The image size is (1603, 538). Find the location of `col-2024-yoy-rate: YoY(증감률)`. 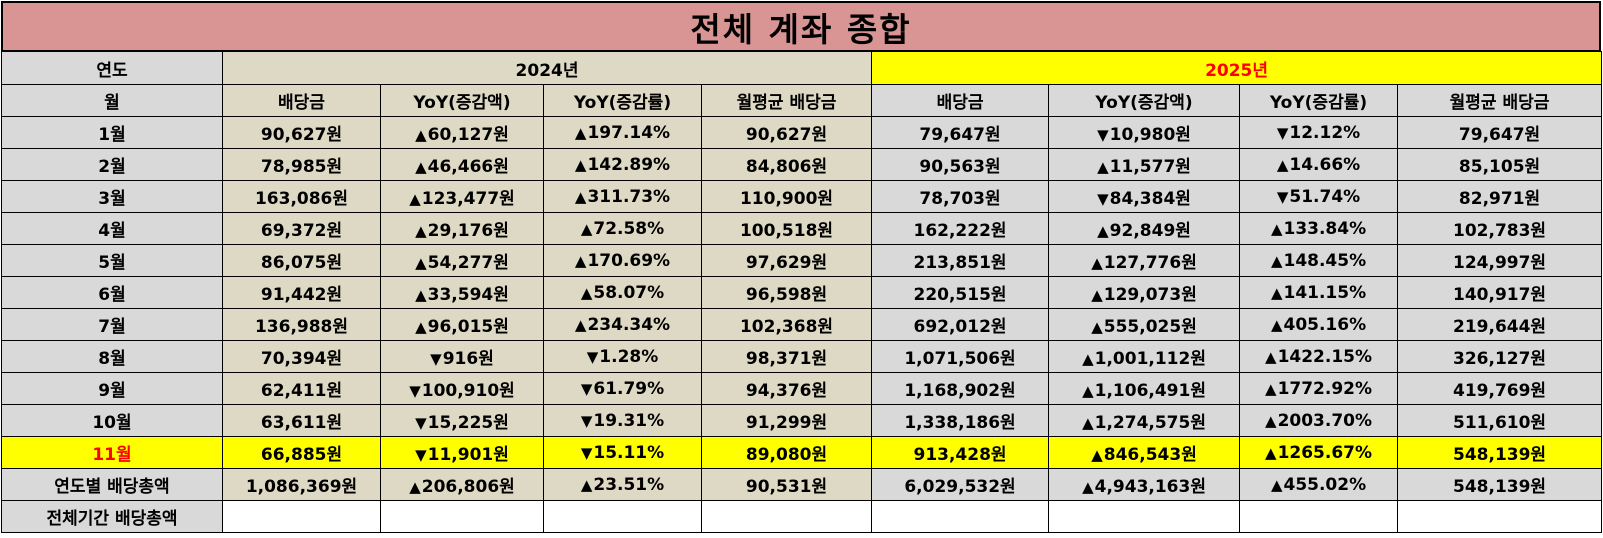

col-2024-yoy-rate: YoY(증감률) is located at coordinates (622, 100).